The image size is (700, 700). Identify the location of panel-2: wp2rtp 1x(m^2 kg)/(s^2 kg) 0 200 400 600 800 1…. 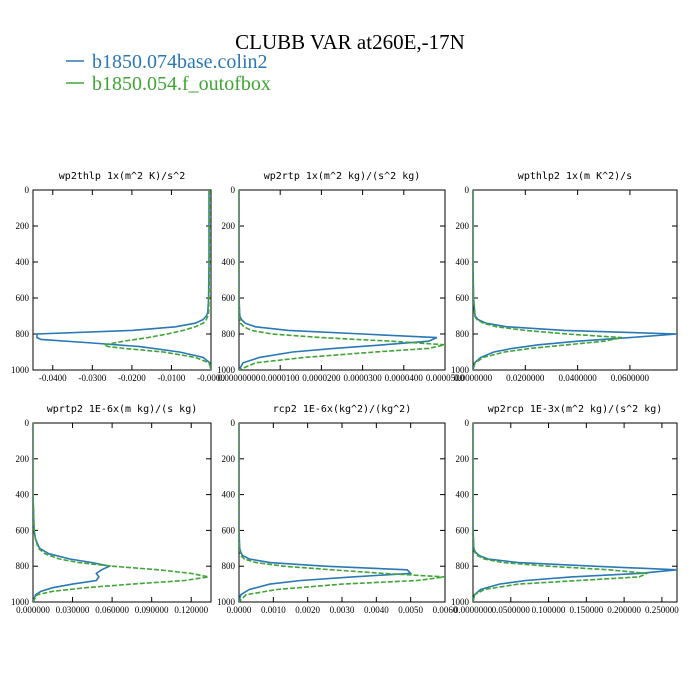
(341, 277).